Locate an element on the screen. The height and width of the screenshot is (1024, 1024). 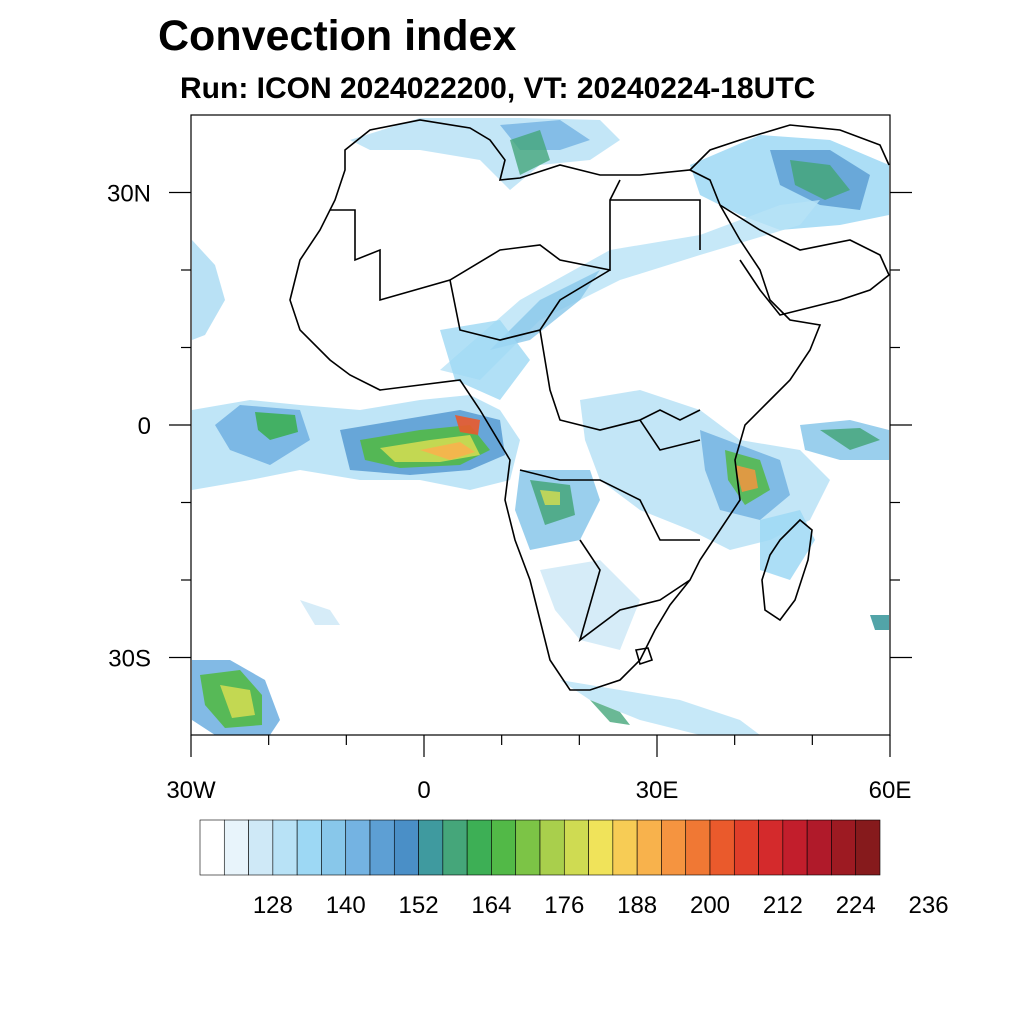
colorbar-label: 152 is located at coordinates (419, 905).